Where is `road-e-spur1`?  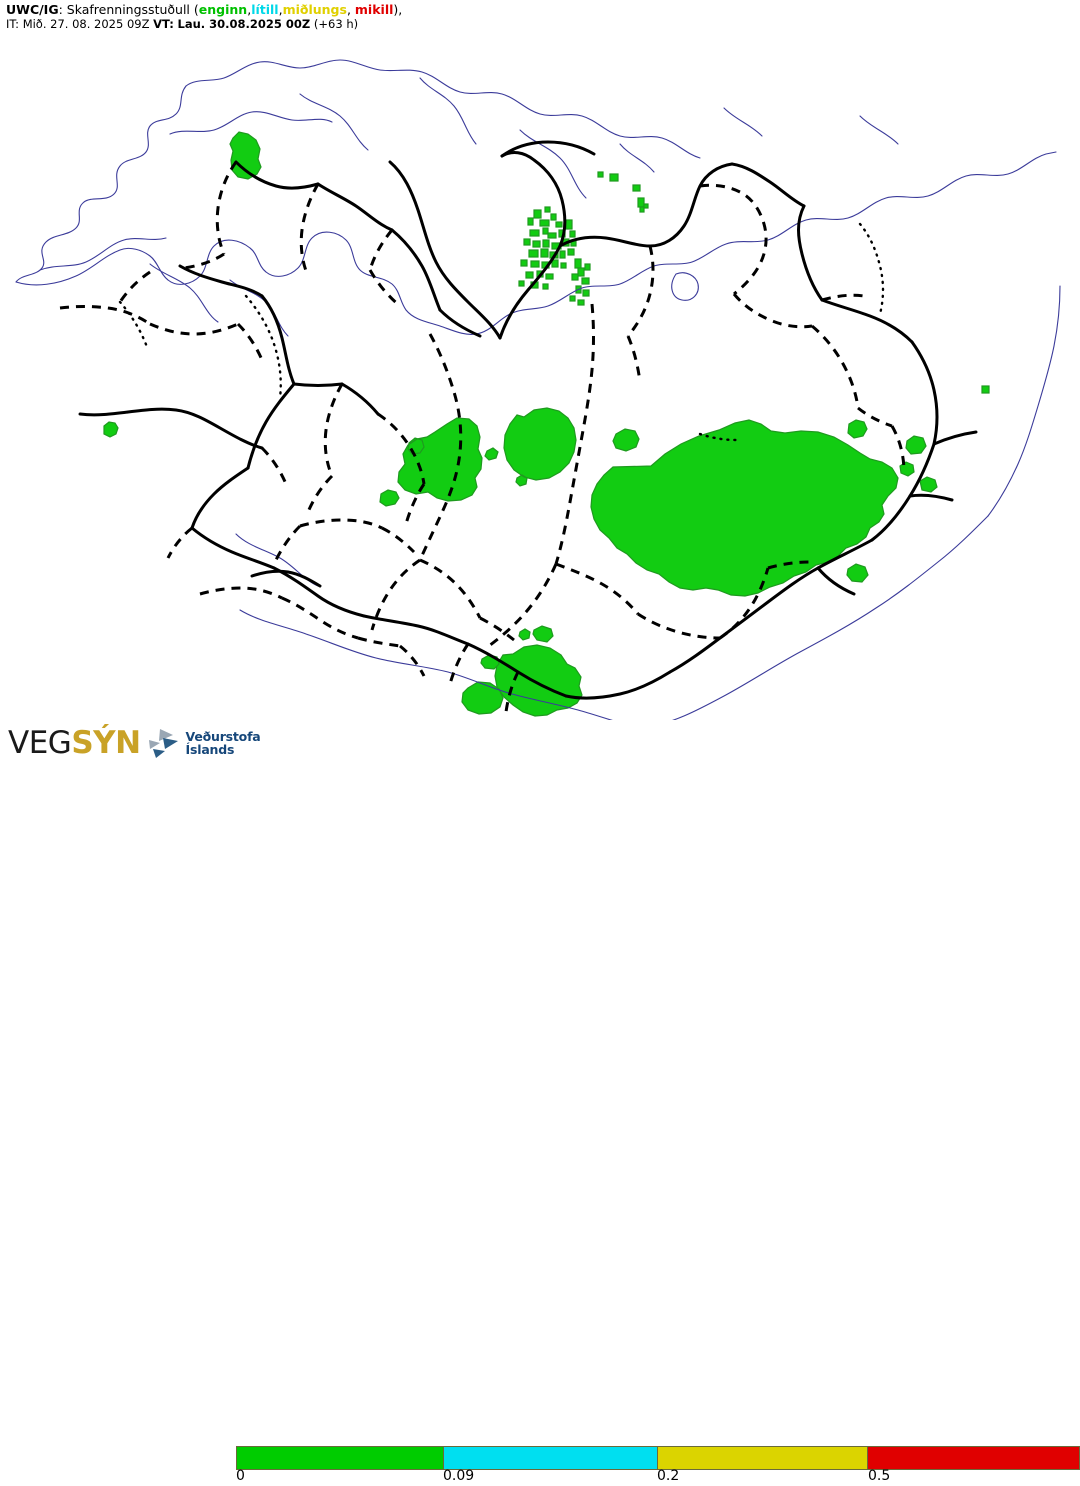
road-e-spur1 is located at coordinates (955, 438).